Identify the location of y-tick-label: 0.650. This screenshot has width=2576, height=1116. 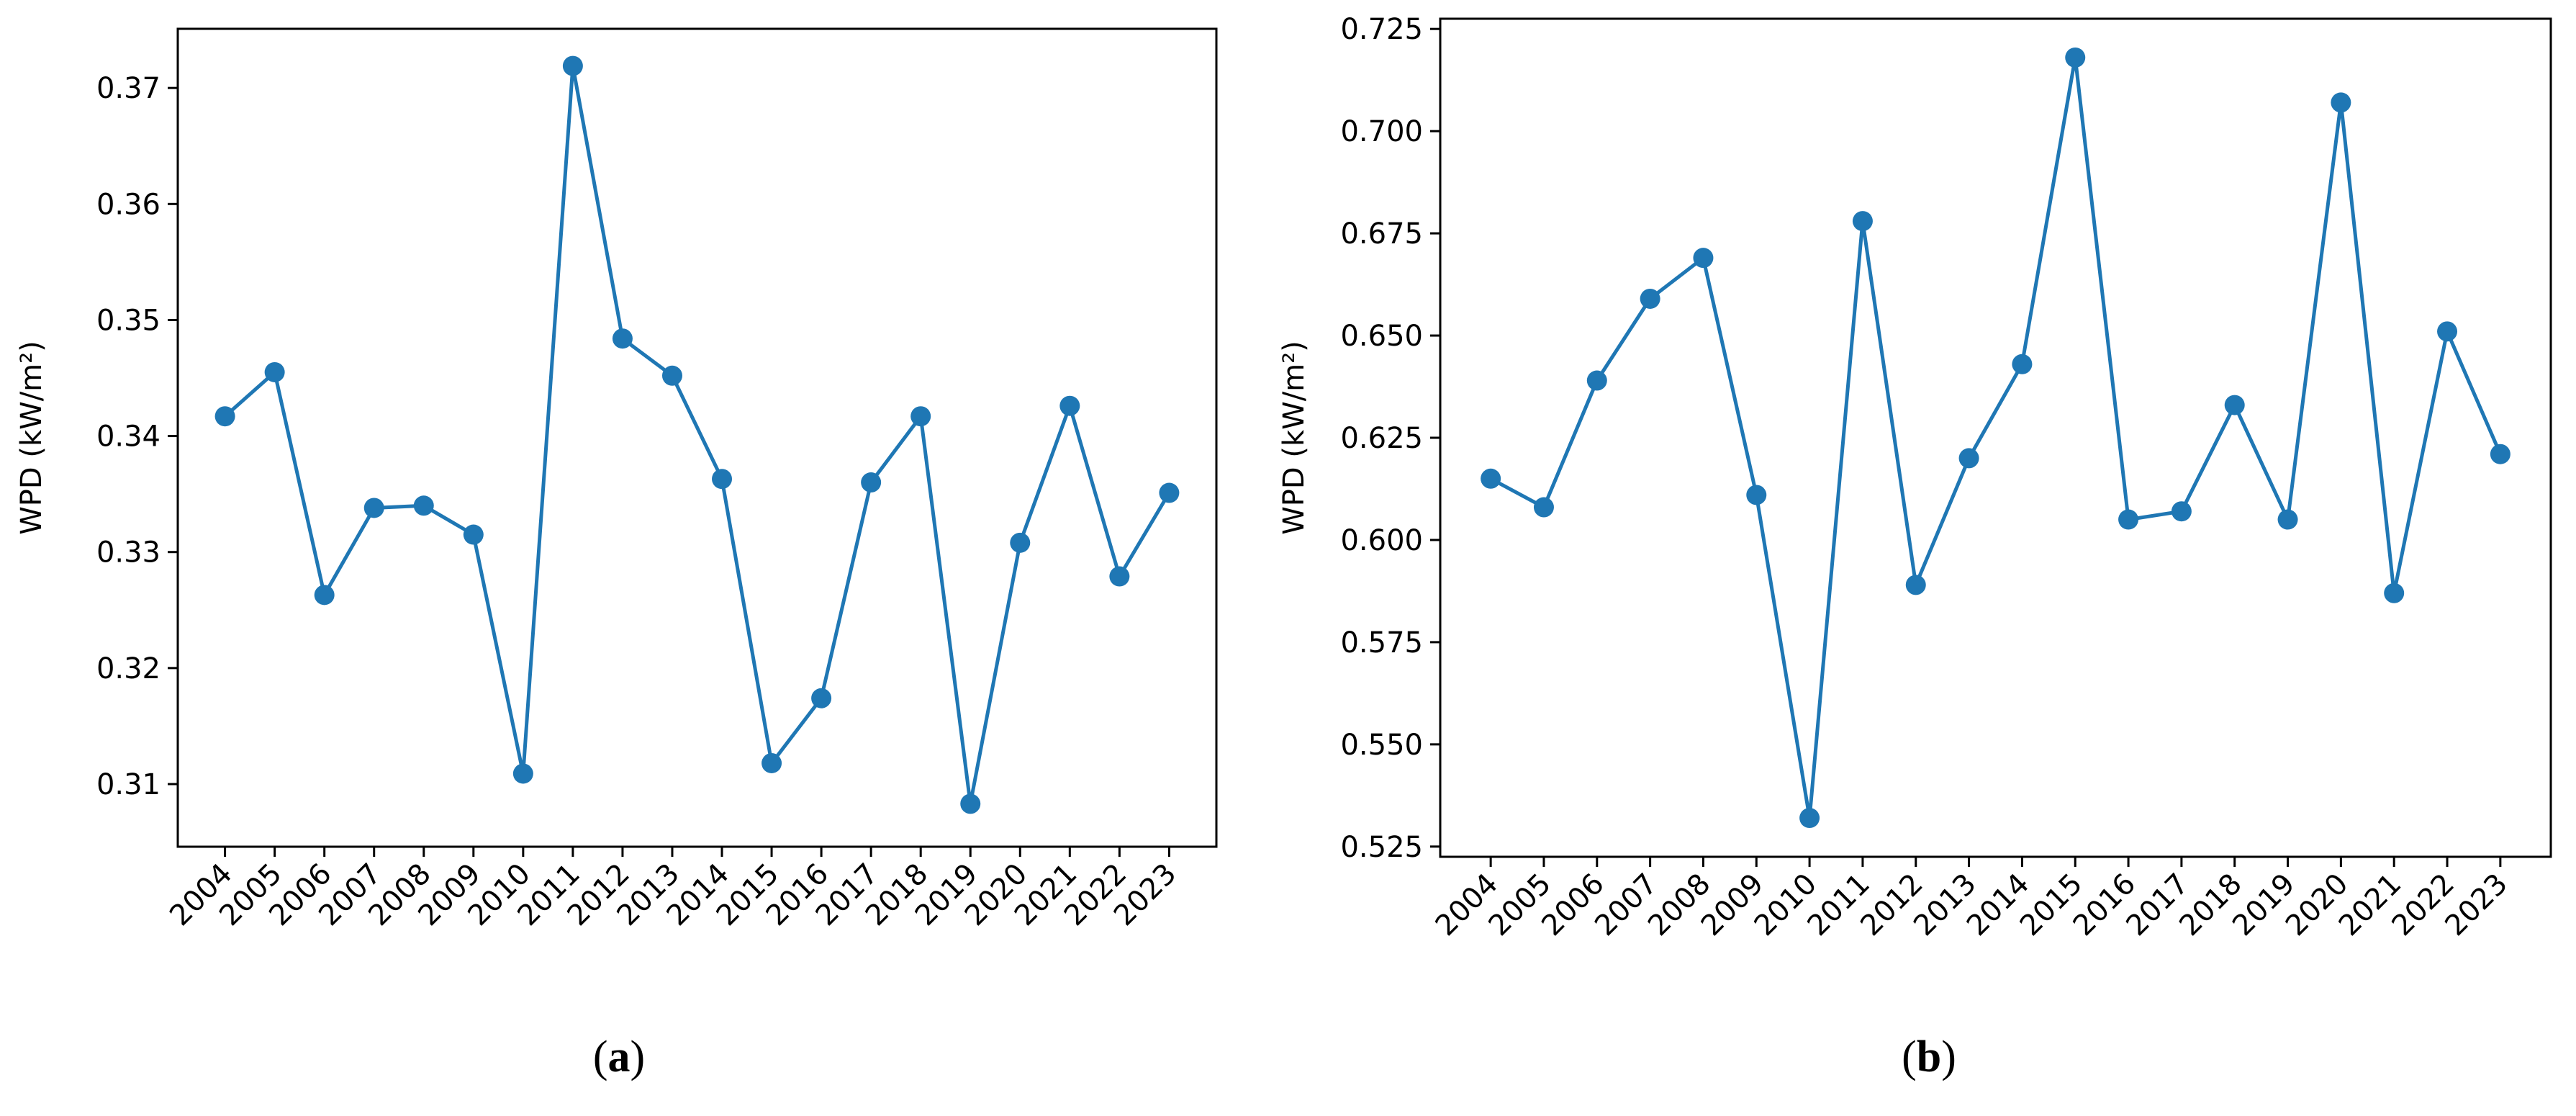
(1381, 336).